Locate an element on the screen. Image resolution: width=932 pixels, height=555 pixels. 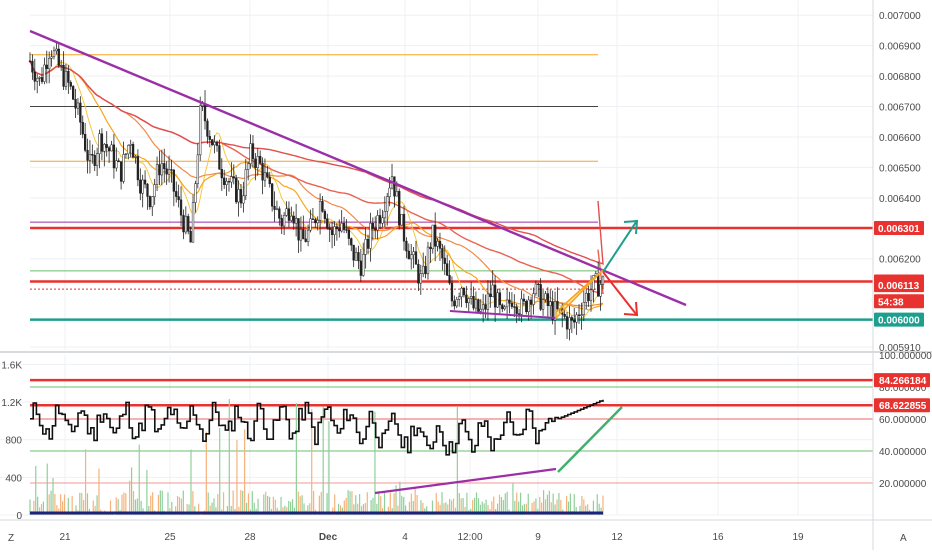
price-tick-label: 0.006800 is located at coordinates (900, 77).